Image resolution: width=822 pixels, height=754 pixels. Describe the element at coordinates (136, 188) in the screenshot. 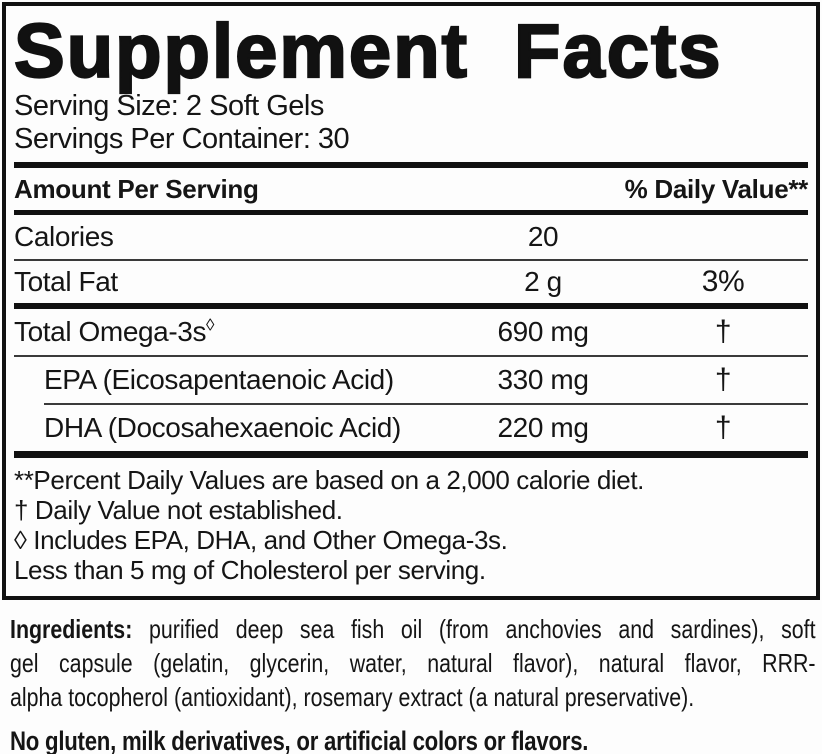

I see `header-amount-per-serving: Amount Per Serving` at that location.